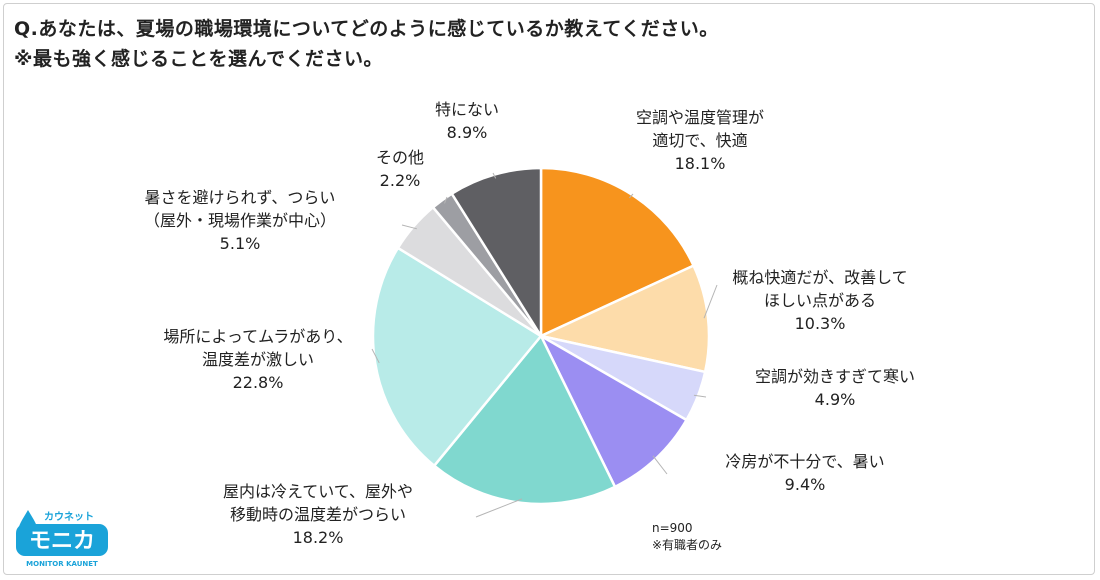 The height and width of the screenshot is (580, 1100). Describe the element at coordinates (700, 163) in the screenshot. I see `slice-value-label-1: 18.1%` at that location.